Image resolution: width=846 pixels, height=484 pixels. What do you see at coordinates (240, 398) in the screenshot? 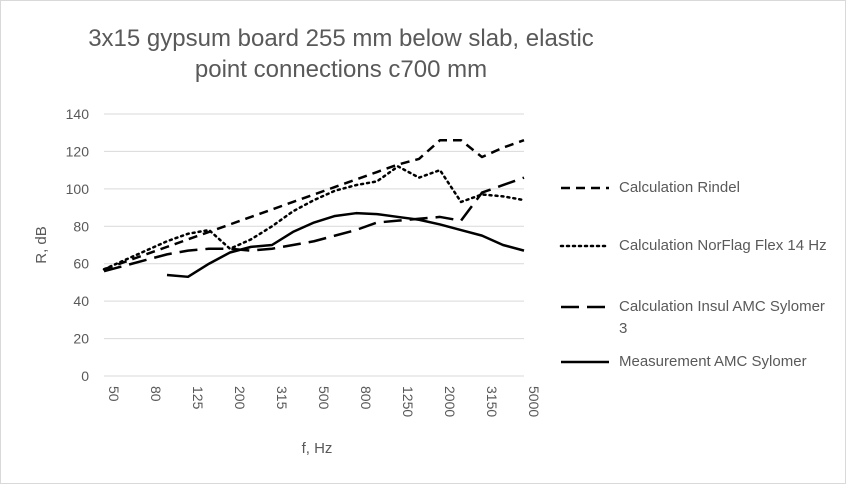
I see `x-tick-label: 200` at bounding box center [240, 398].